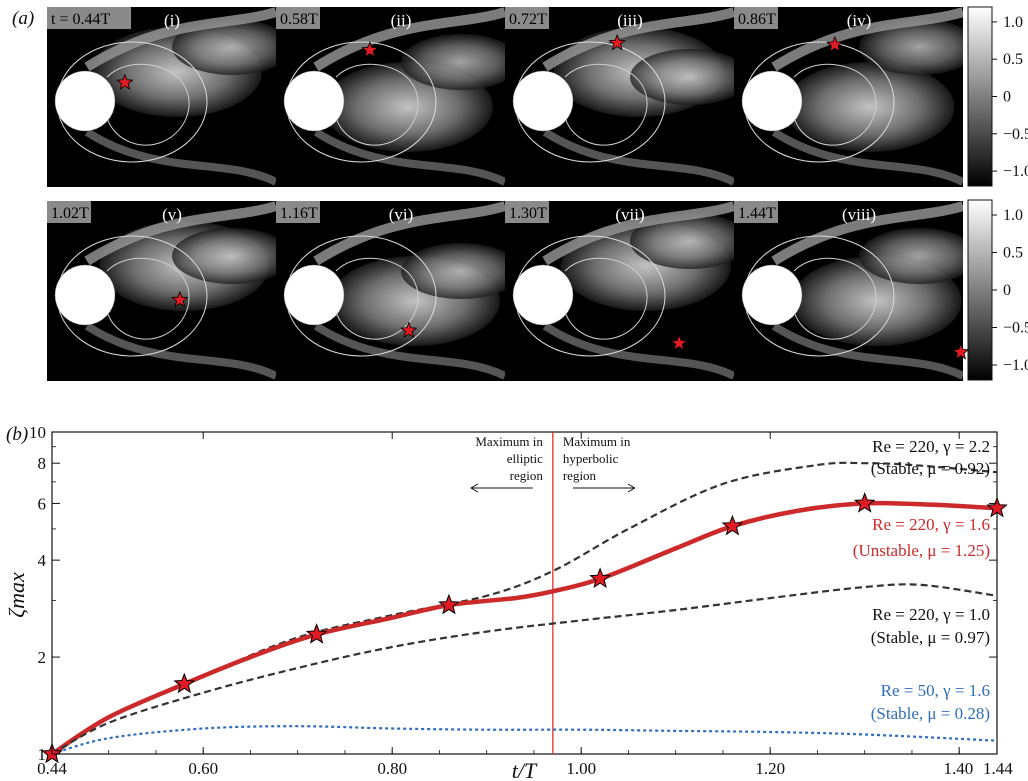  I want to click on x-tick-label: 1.00, so click(581, 768).